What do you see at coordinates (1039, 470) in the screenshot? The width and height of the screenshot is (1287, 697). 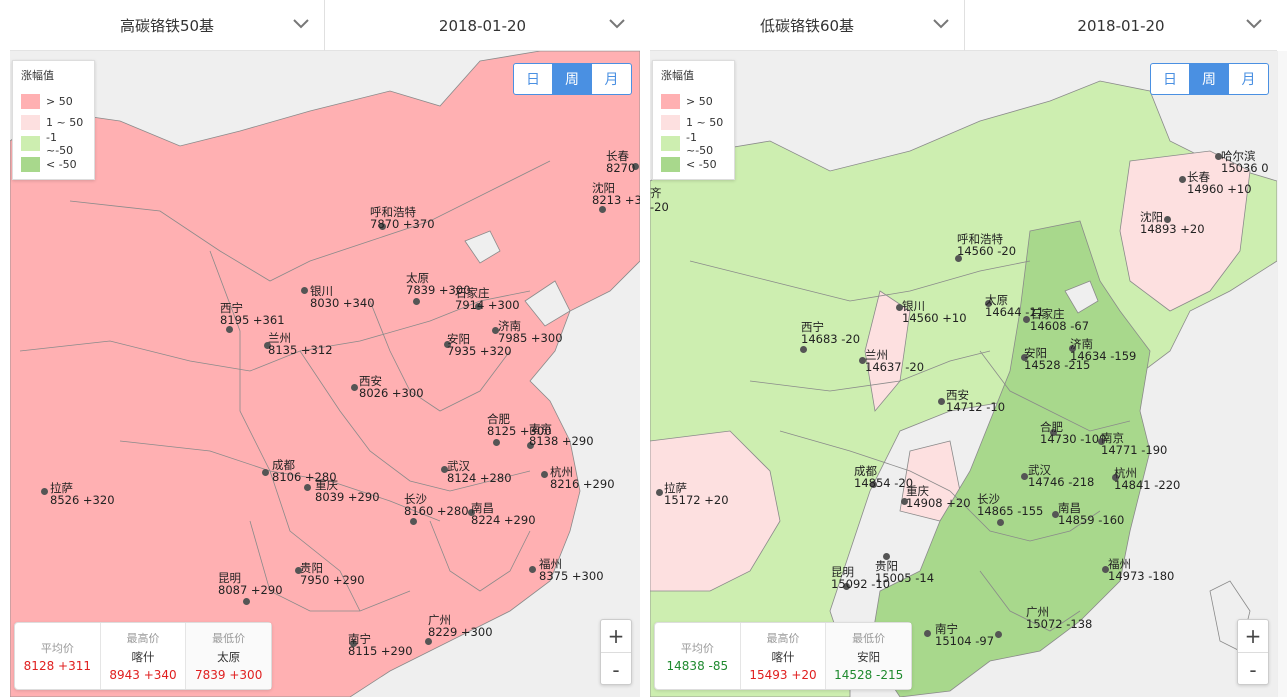 I see `city-name: 武汉` at bounding box center [1039, 470].